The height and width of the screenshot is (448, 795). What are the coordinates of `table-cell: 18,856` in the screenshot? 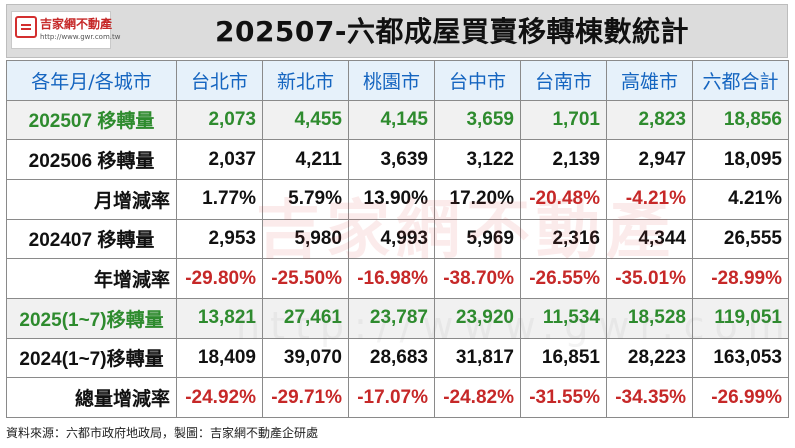 It's located at (740, 120).